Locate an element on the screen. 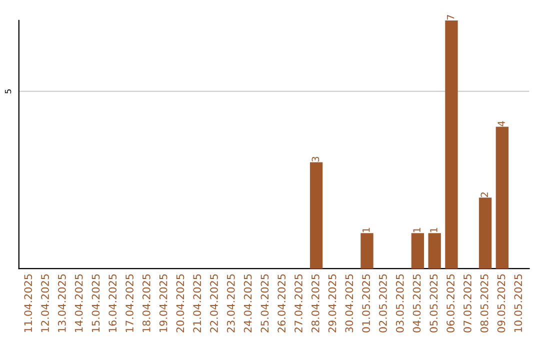 The image size is (540, 340). x-tick-label: 01.05.2025 is located at coordinates (366, 303).